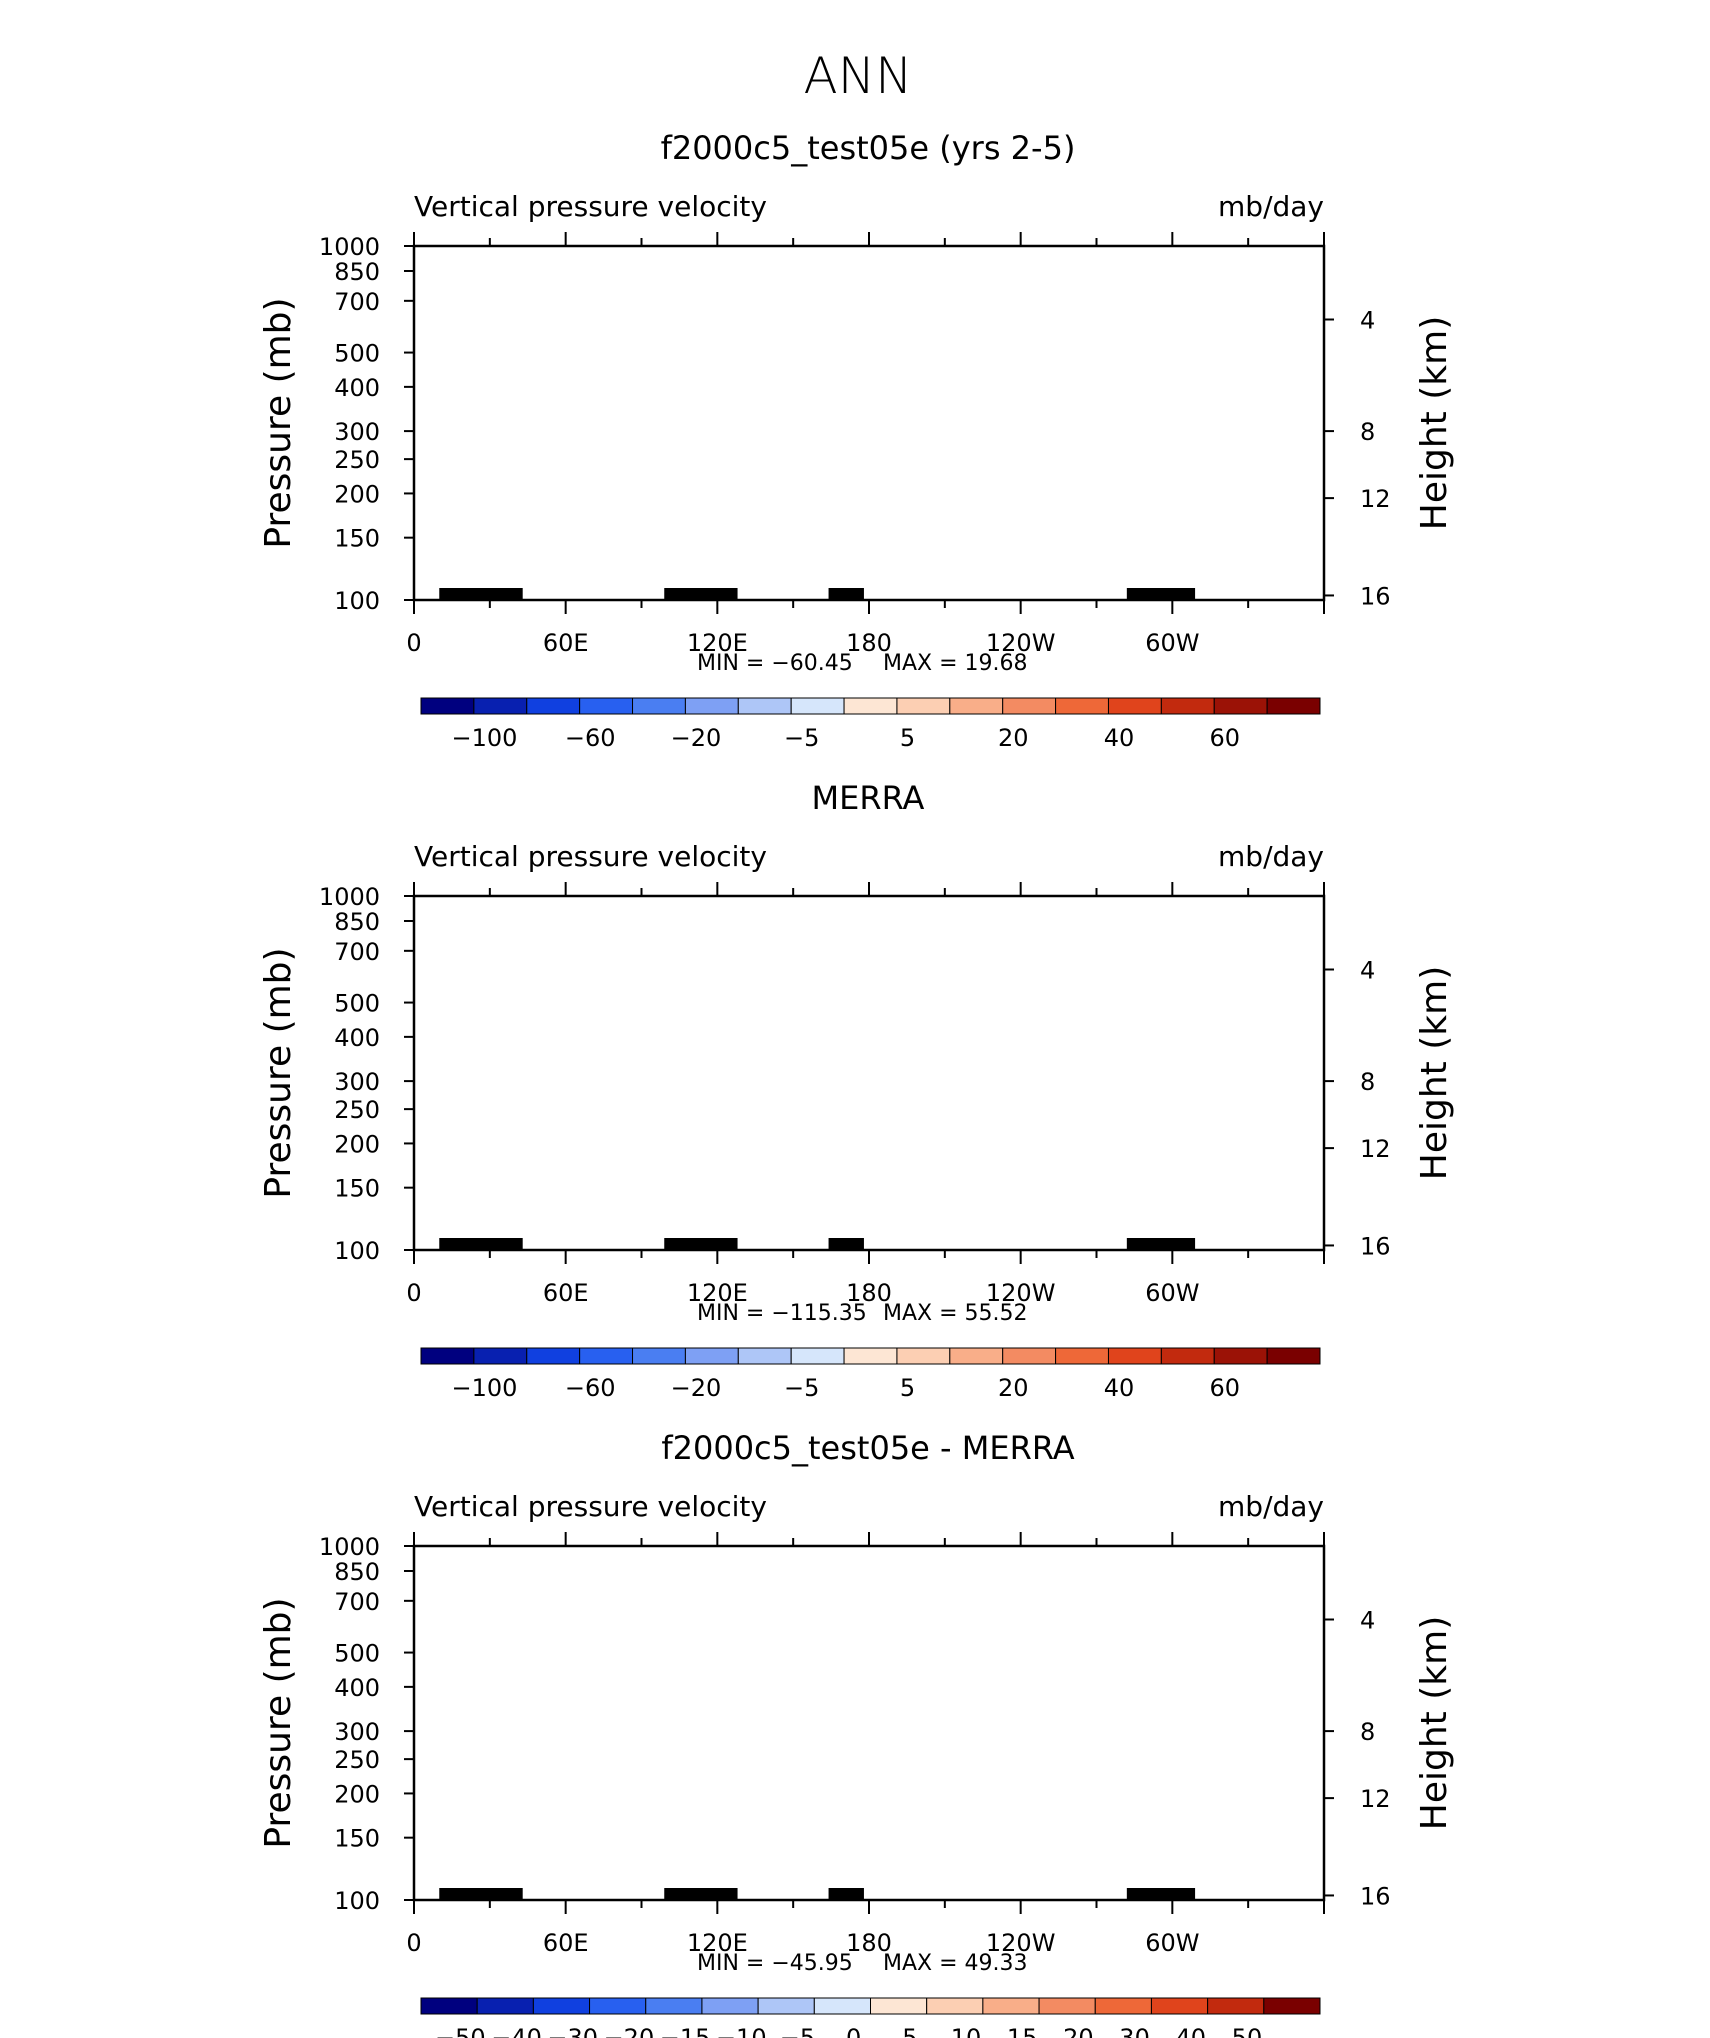 This screenshot has height=2038, width=1710. What do you see at coordinates (1119, 738) in the screenshot?
I see `colorbar-label: 40` at bounding box center [1119, 738].